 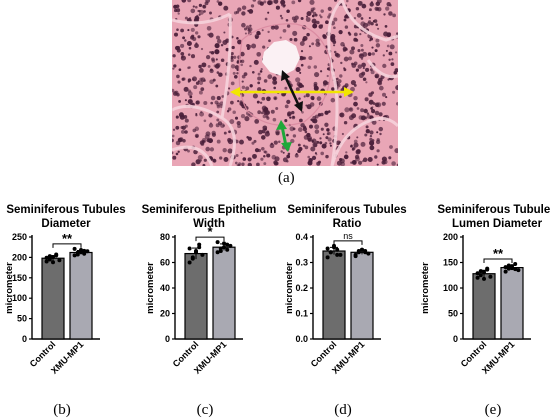 I want to click on panel-letter: (c), so click(x=205, y=410).